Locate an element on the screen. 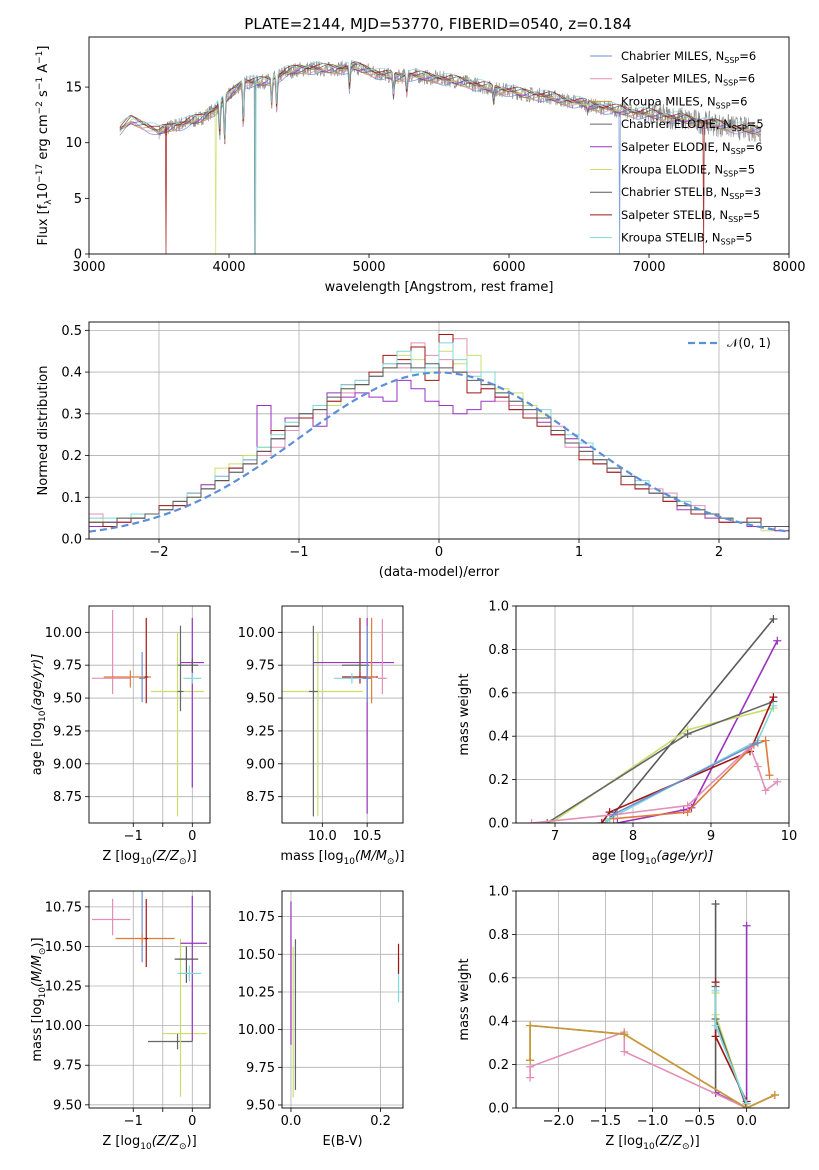  legend-label: Kroupa STELIB, NSSP=5 is located at coordinates (686, 239).